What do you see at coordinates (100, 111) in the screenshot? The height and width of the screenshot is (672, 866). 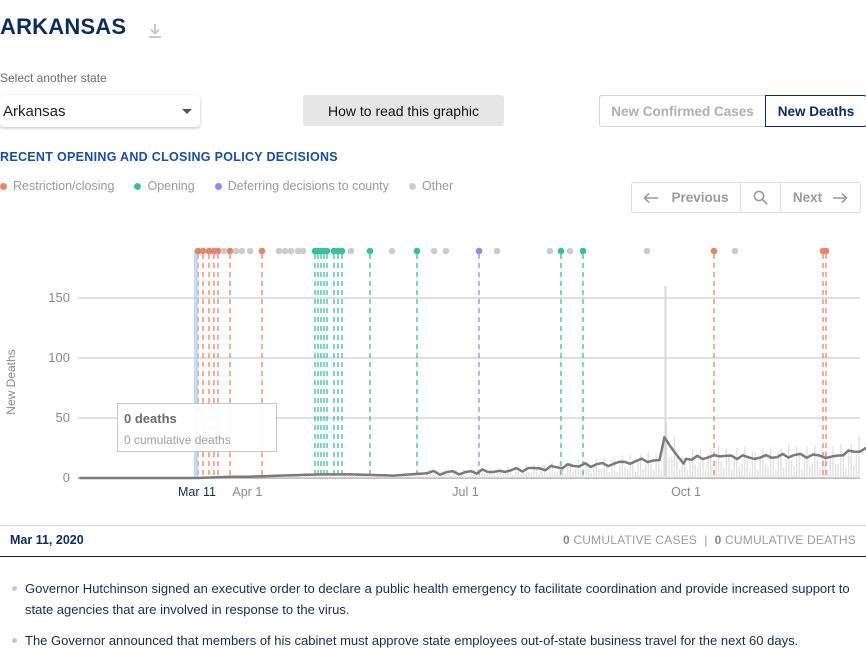 I see `state-select: Arkansas` at bounding box center [100, 111].